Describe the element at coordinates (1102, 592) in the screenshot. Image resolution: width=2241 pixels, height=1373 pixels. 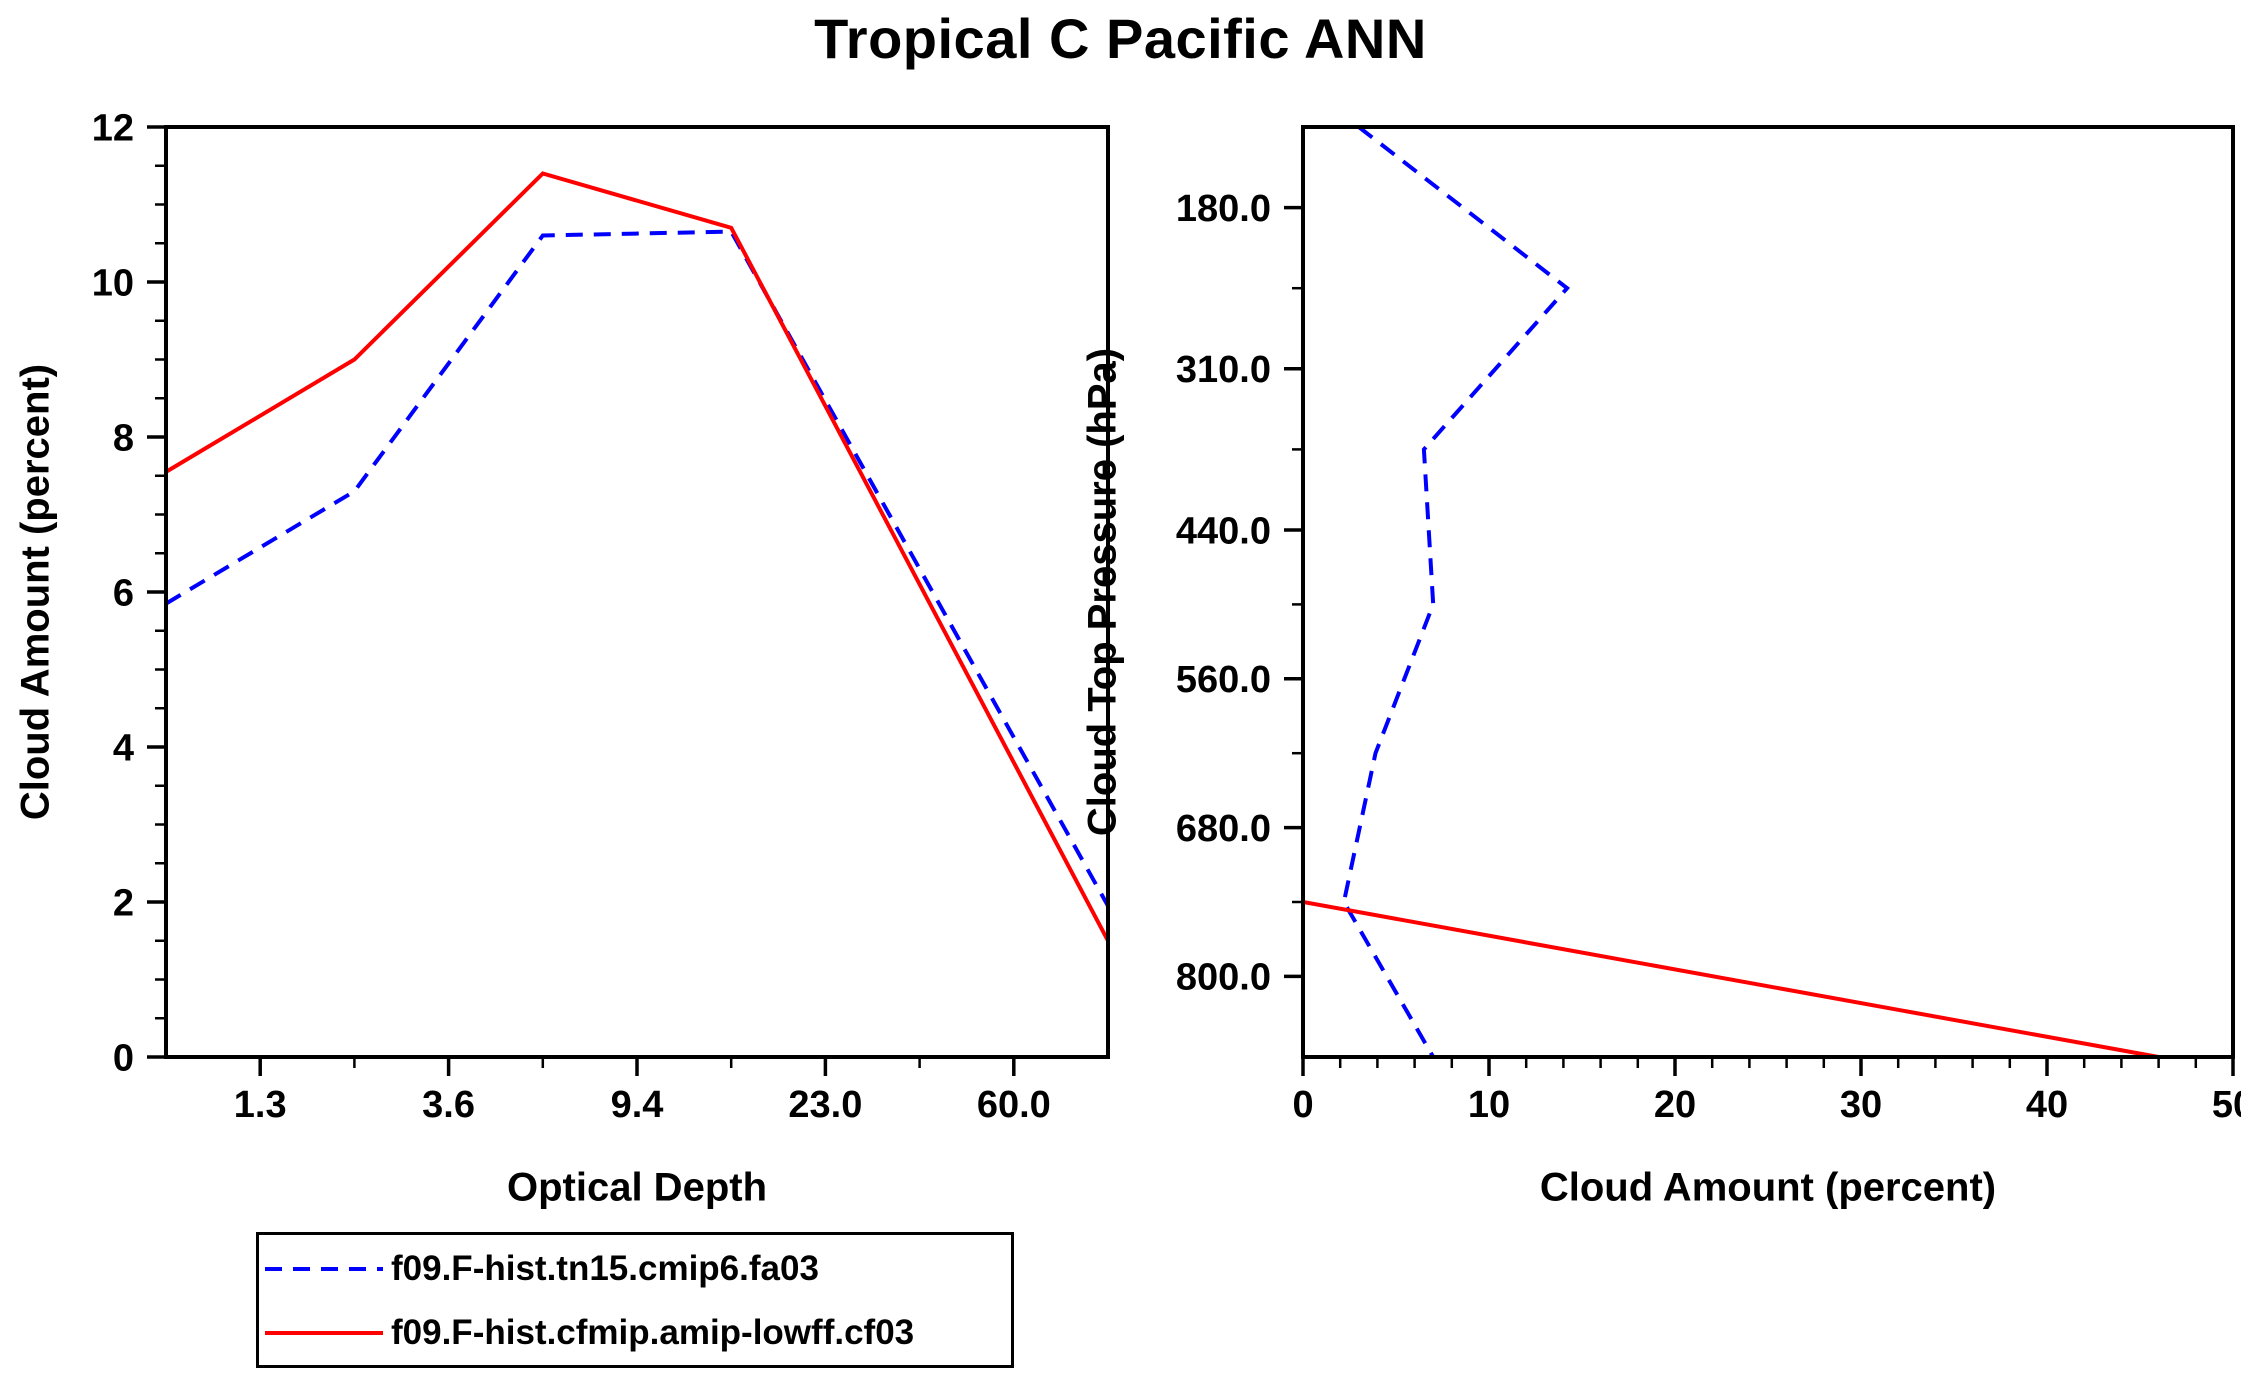
I see `right-y-axis-title: Cloud Top Pressure (hPa)` at that location.